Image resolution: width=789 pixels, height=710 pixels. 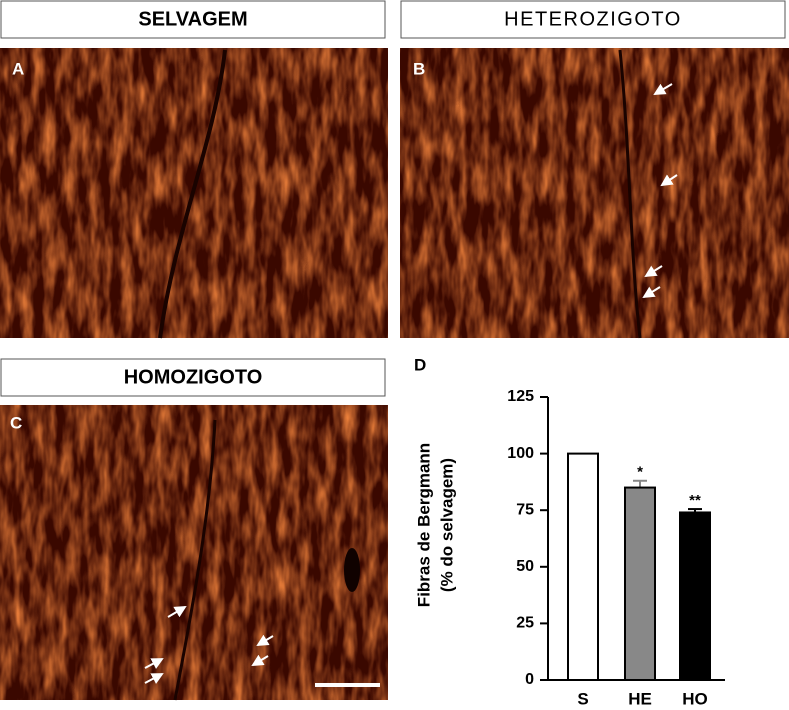 I want to click on y-tick-label: 100, so click(x=520, y=453).